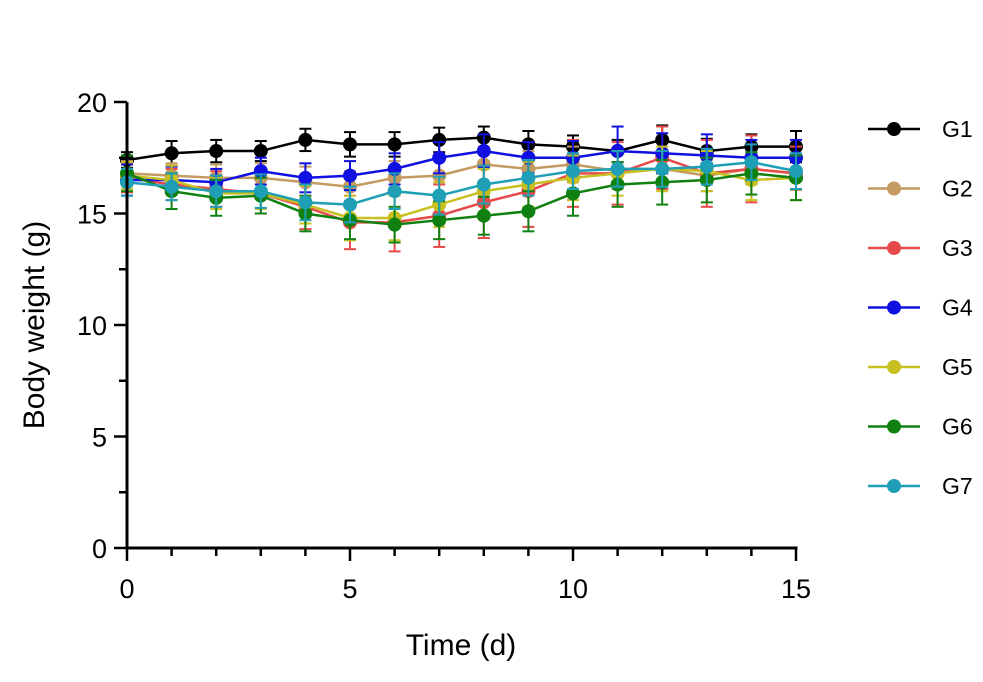  Describe the element at coordinates (461, 645) in the screenshot. I see `x-axis-title: Time (d)` at that location.